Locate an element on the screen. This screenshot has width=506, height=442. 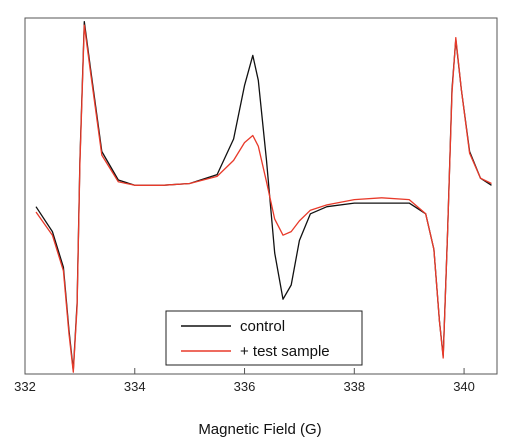
x-tick-label-338: 338 is located at coordinates (354, 386).